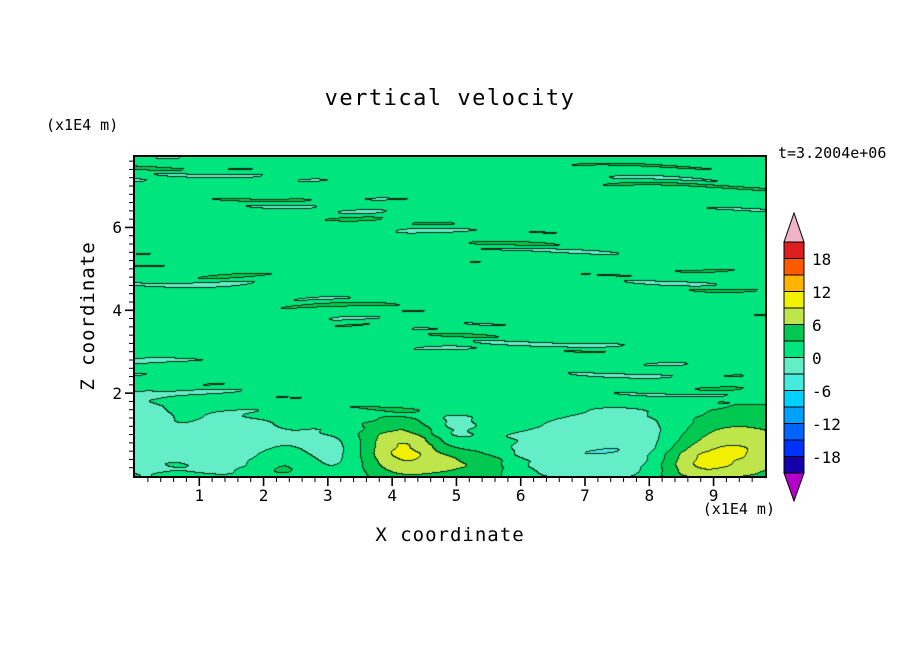 This screenshot has width=904, height=654. What do you see at coordinates (822, 292) in the screenshot?
I see `colorbar-label: 12` at bounding box center [822, 292].